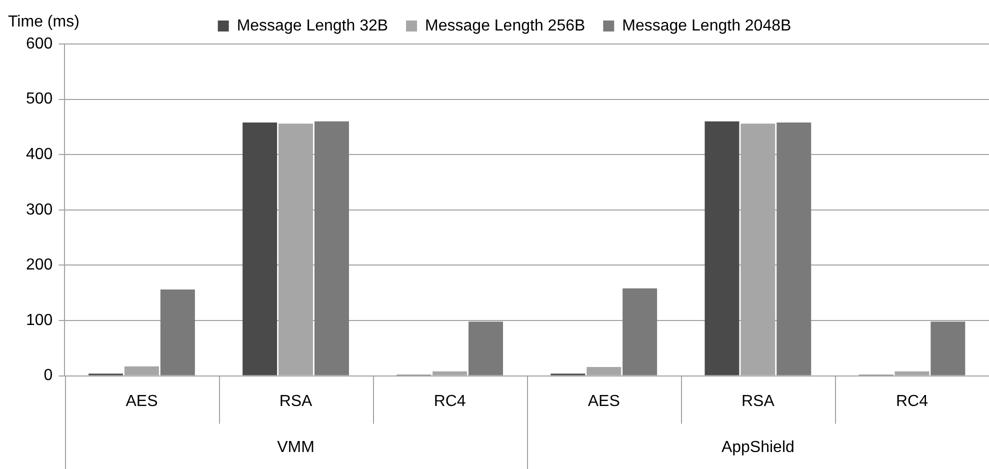 The image size is (989, 469). What do you see at coordinates (39, 43) in the screenshot?
I see `y-tick-label: 600` at bounding box center [39, 43].